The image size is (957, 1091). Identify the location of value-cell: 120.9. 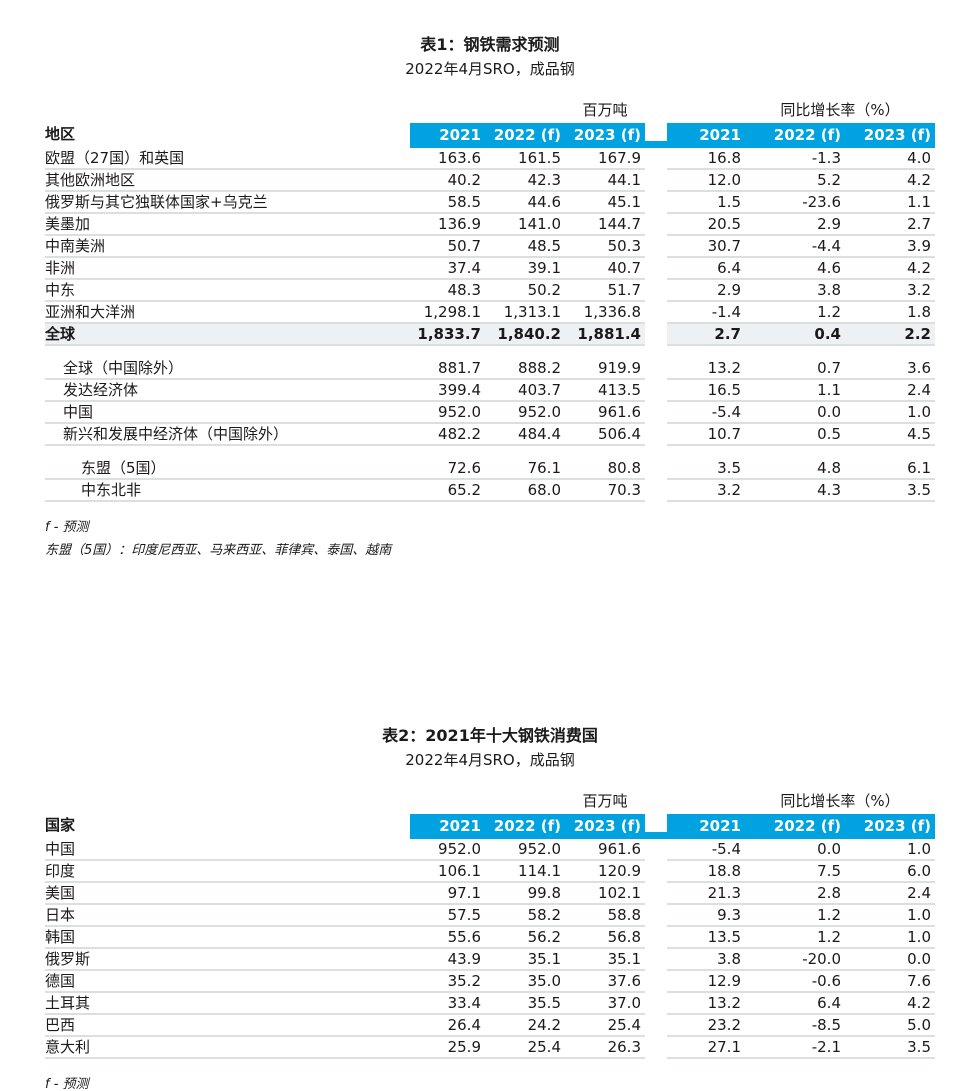
(605, 872).